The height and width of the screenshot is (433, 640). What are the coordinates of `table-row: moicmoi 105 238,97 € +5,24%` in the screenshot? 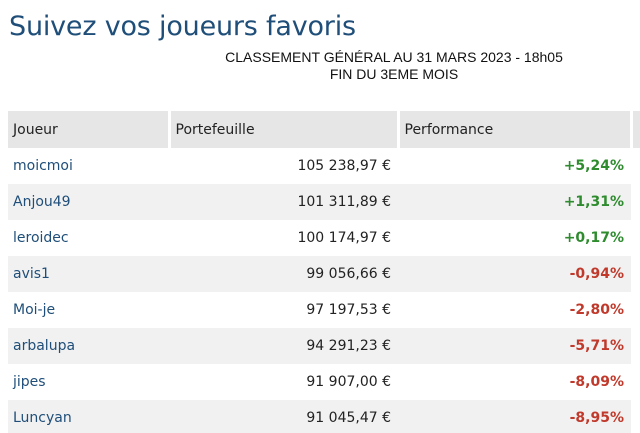 It's located at (324, 166).